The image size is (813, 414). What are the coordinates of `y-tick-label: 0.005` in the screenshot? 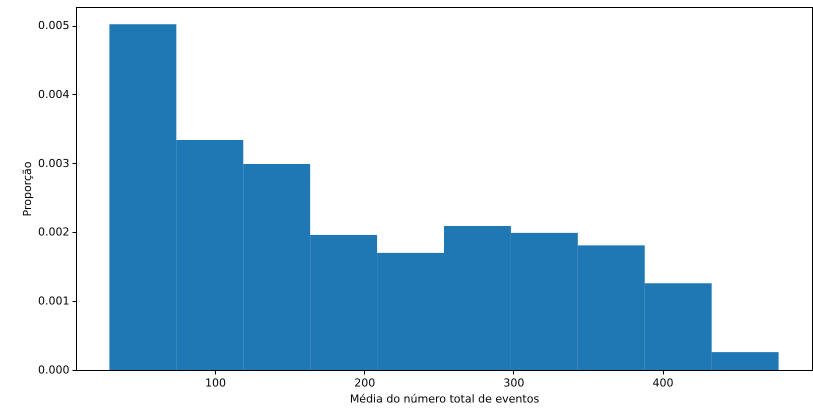 It's located at (54, 25).